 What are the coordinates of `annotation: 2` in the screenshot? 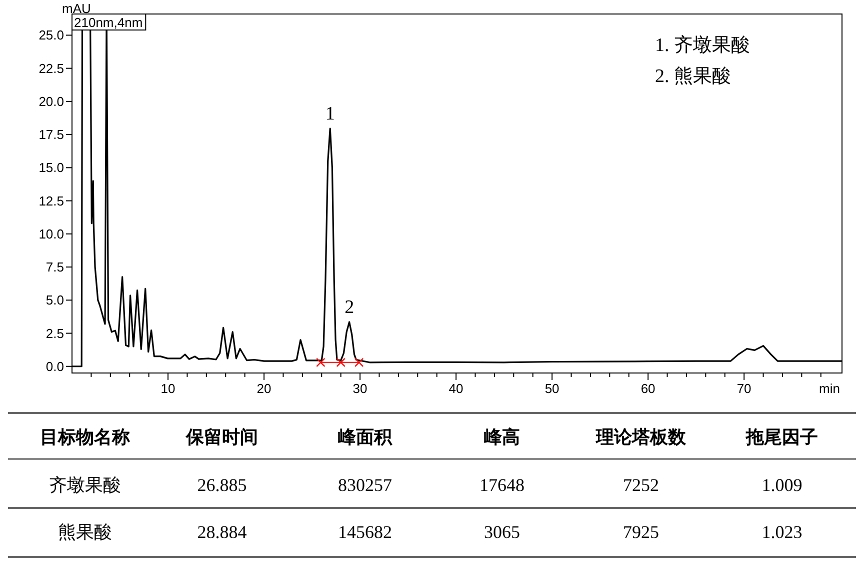 It's located at (349, 307).